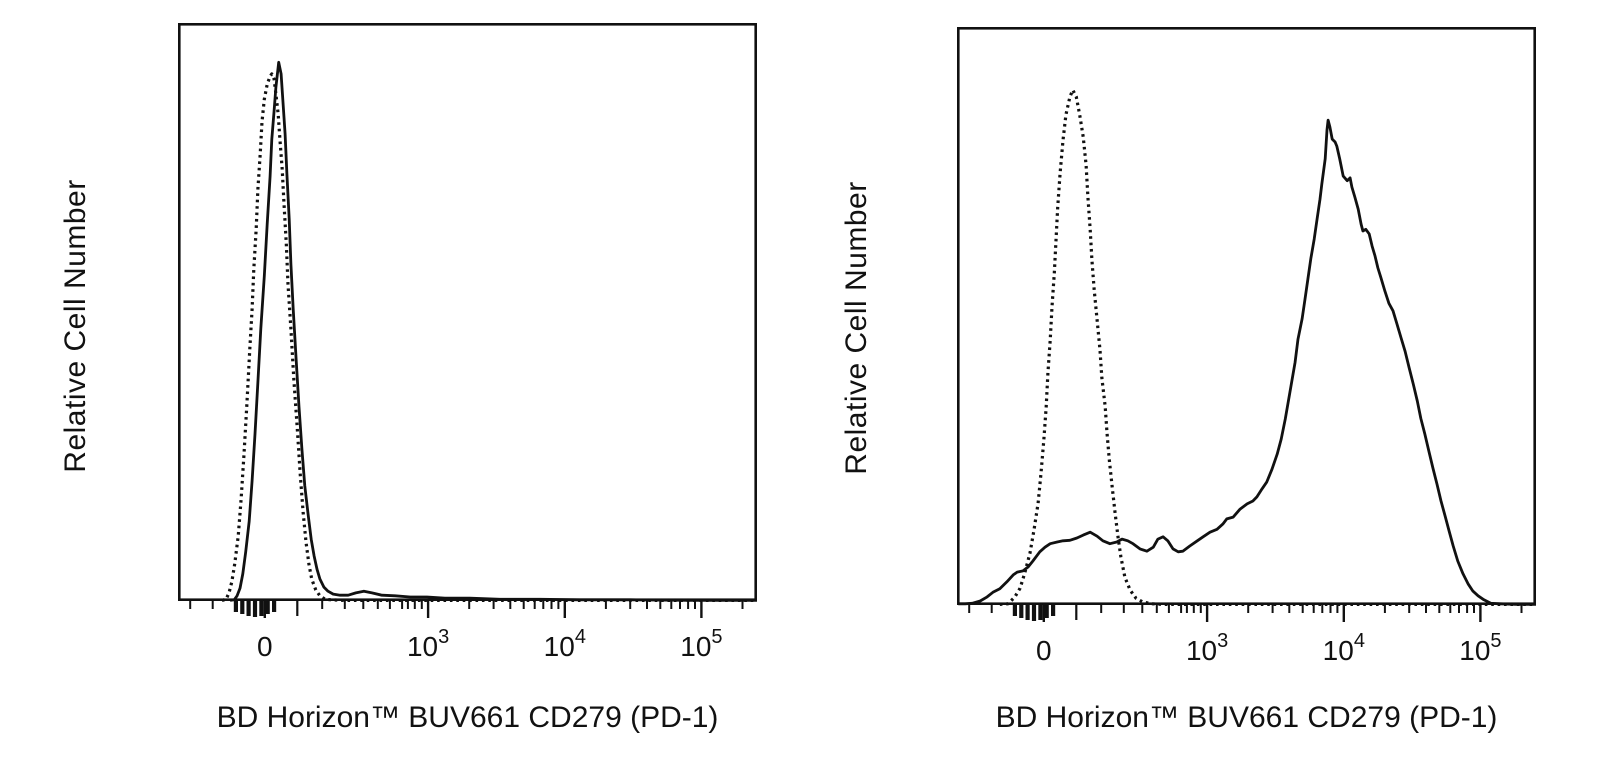  What do you see at coordinates (75, 326) in the screenshot?
I see `y-axis-title-left: Relative Cell Number` at bounding box center [75, 326].